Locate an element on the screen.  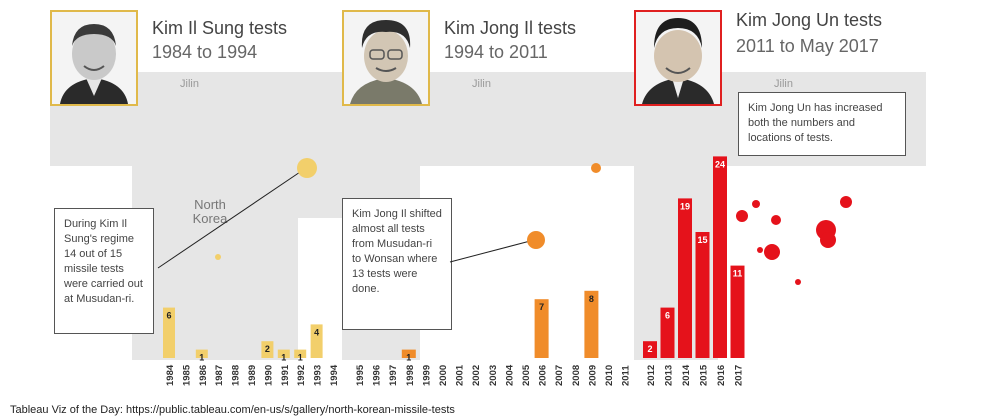
tick-label-1987: 1987 is located at coordinates (219, 375).